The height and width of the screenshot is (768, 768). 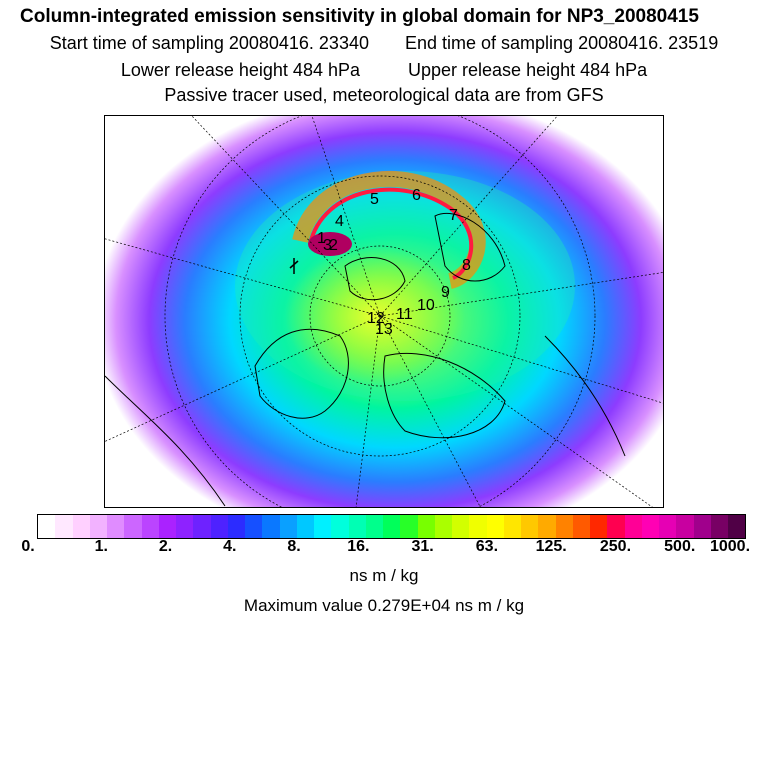 What do you see at coordinates (374, 199) in the screenshot?
I see `trajectory-label: 5` at bounding box center [374, 199].